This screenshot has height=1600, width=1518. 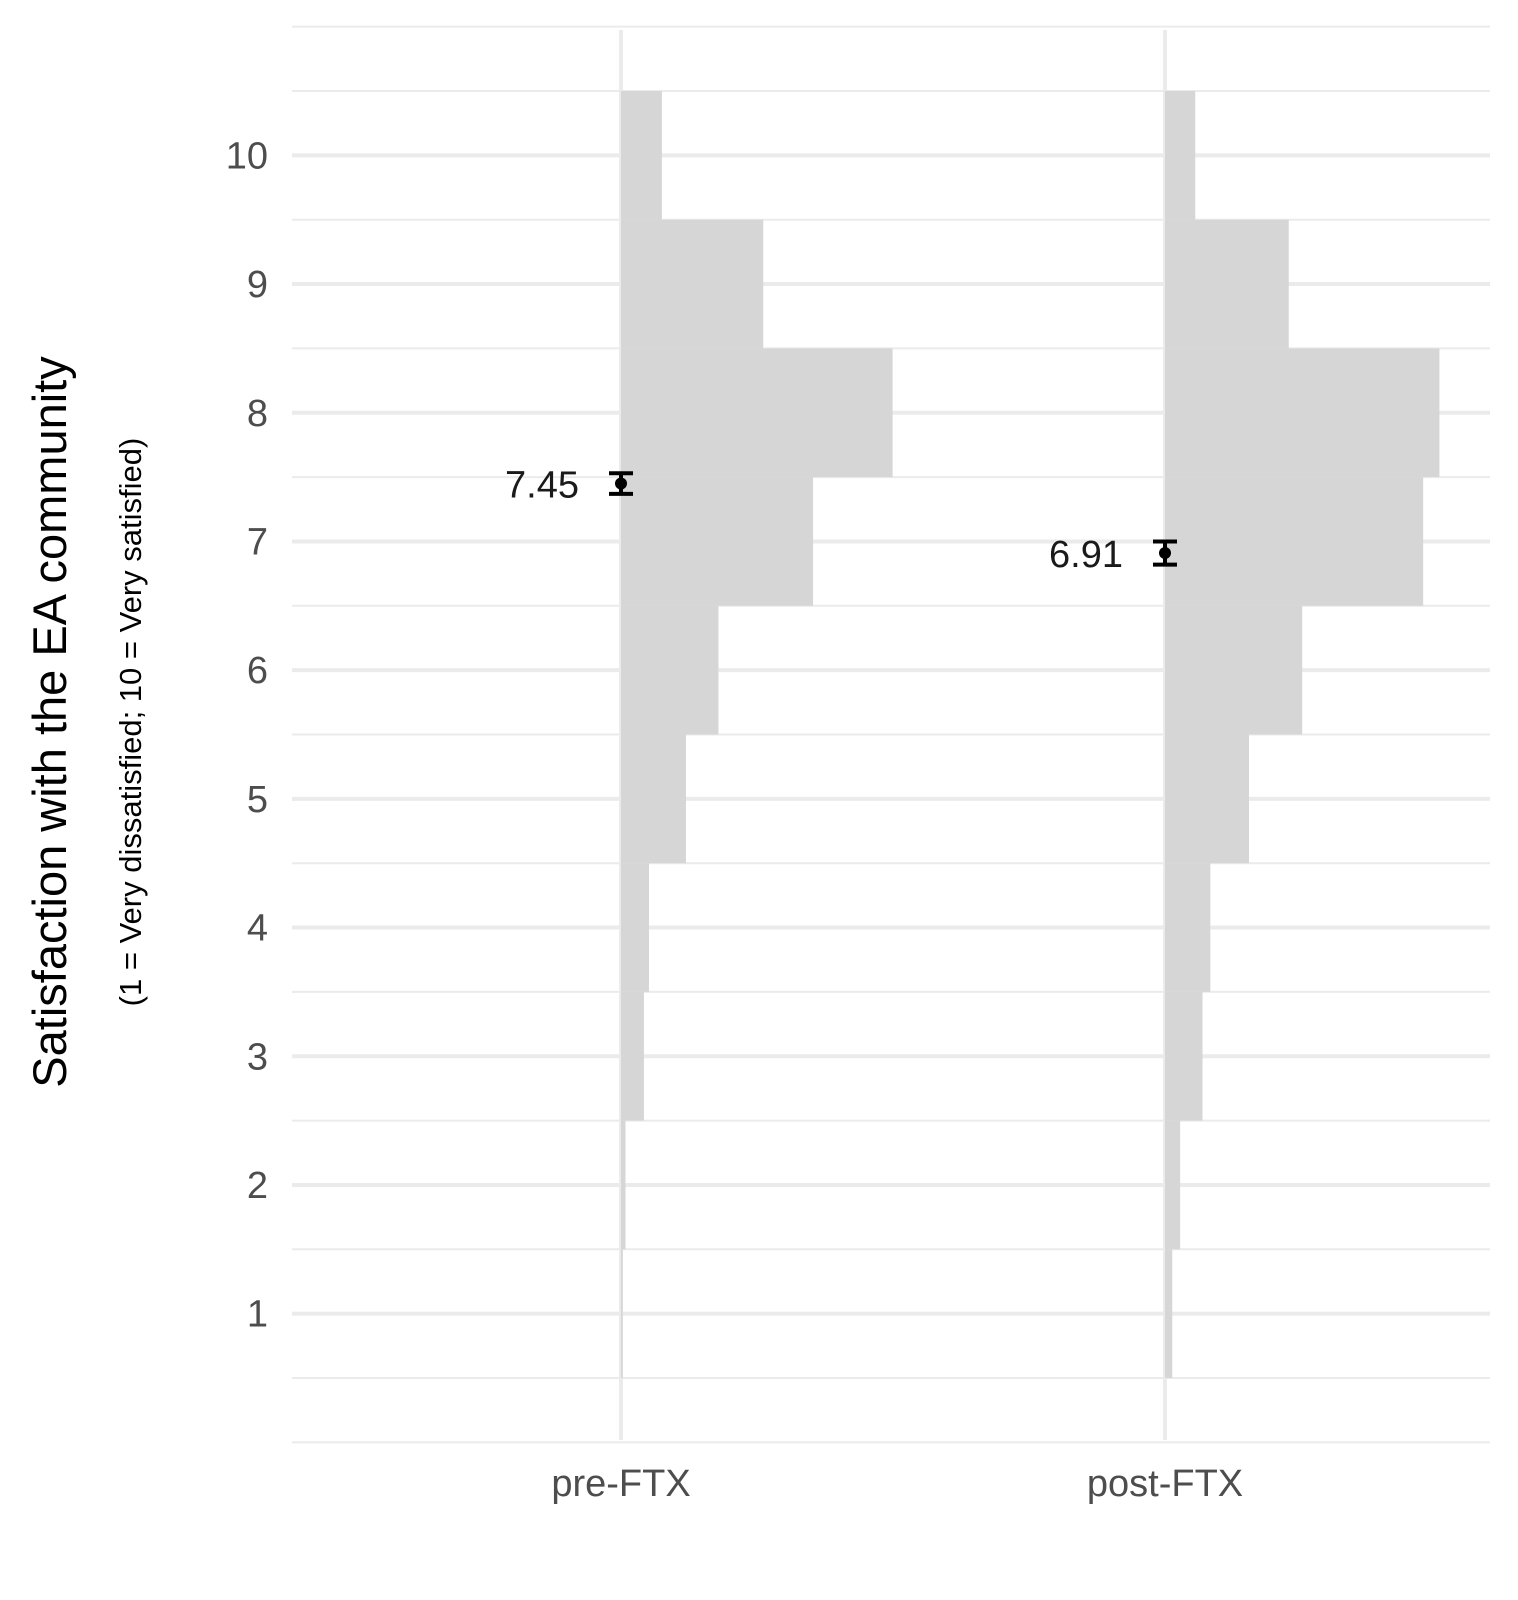 What do you see at coordinates (257, 1057) in the screenshot?
I see `y-tick-label: 3` at bounding box center [257, 1057].